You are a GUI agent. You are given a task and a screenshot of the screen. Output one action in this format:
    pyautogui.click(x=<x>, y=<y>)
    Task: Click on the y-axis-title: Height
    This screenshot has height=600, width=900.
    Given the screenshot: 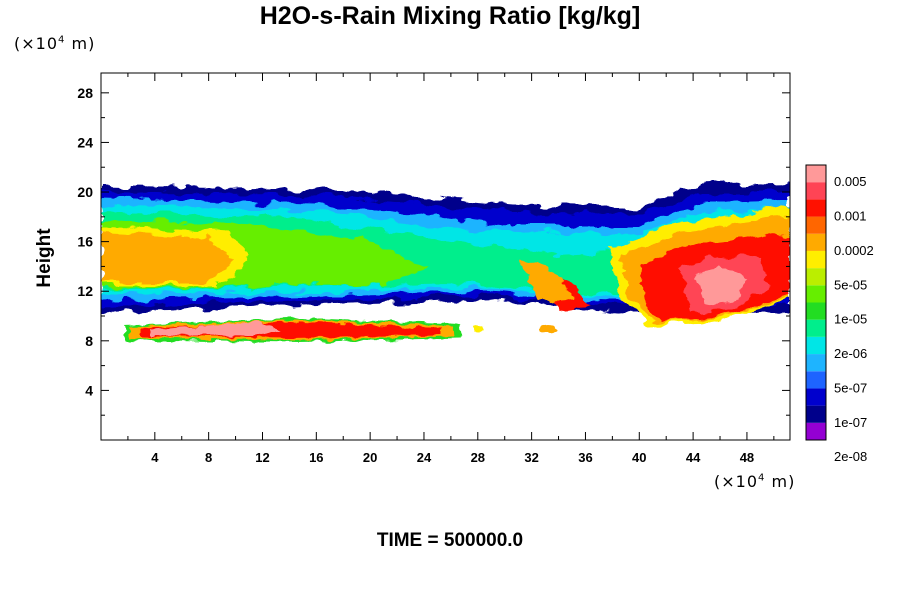 What is the action you would take?
    pyautogui.click(x=44, y=258)
    